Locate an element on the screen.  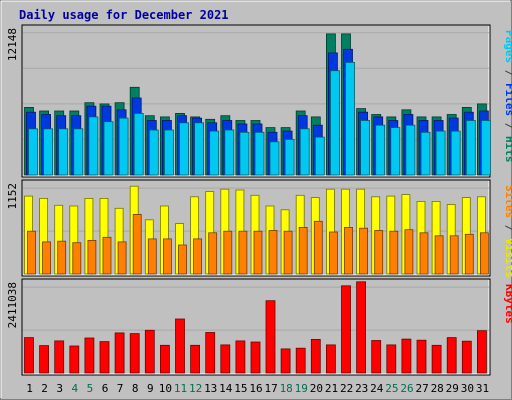
series-legend-label: Pages / Files / Hits is located at coordinates (507, 96).